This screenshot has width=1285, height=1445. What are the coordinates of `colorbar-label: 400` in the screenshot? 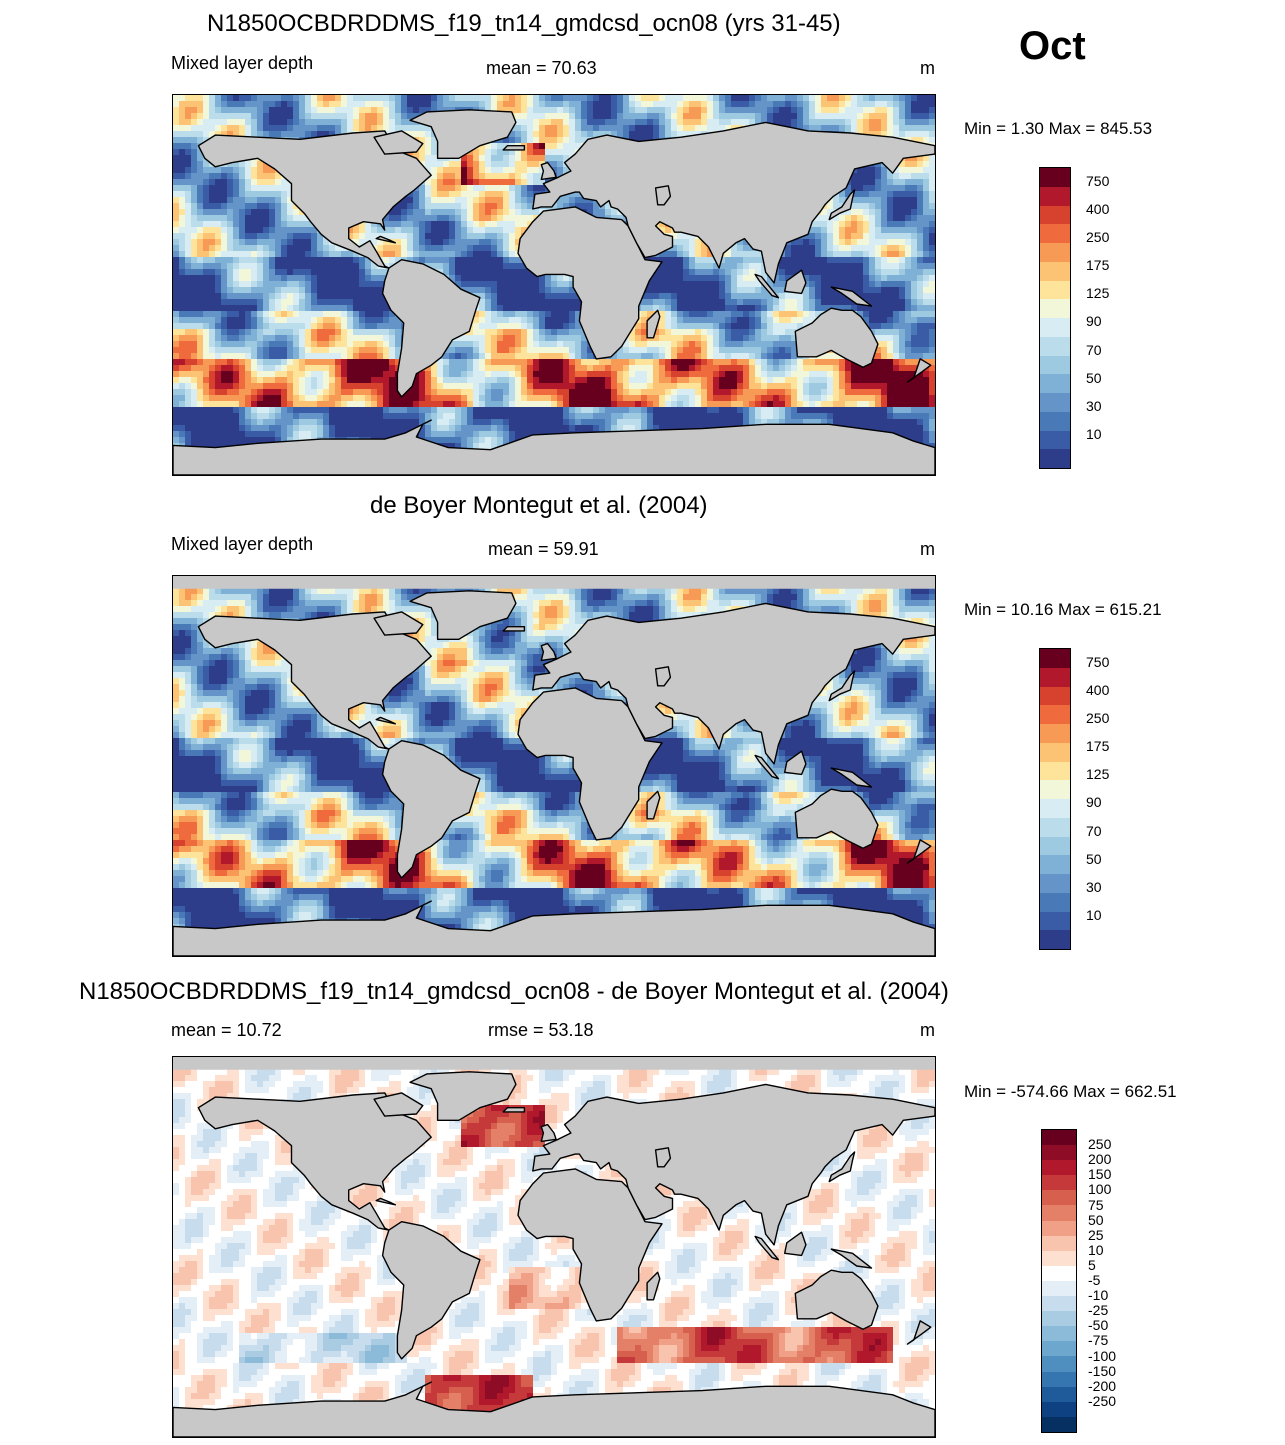 It's located at (1097, 209).